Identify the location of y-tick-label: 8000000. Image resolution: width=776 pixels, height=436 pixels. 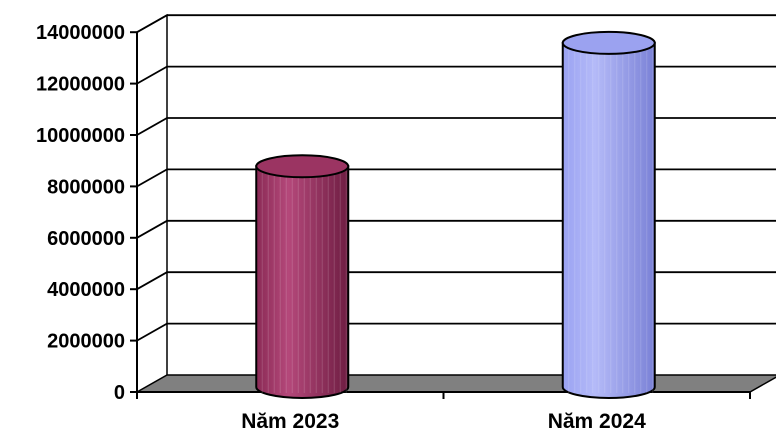
(86, 187).